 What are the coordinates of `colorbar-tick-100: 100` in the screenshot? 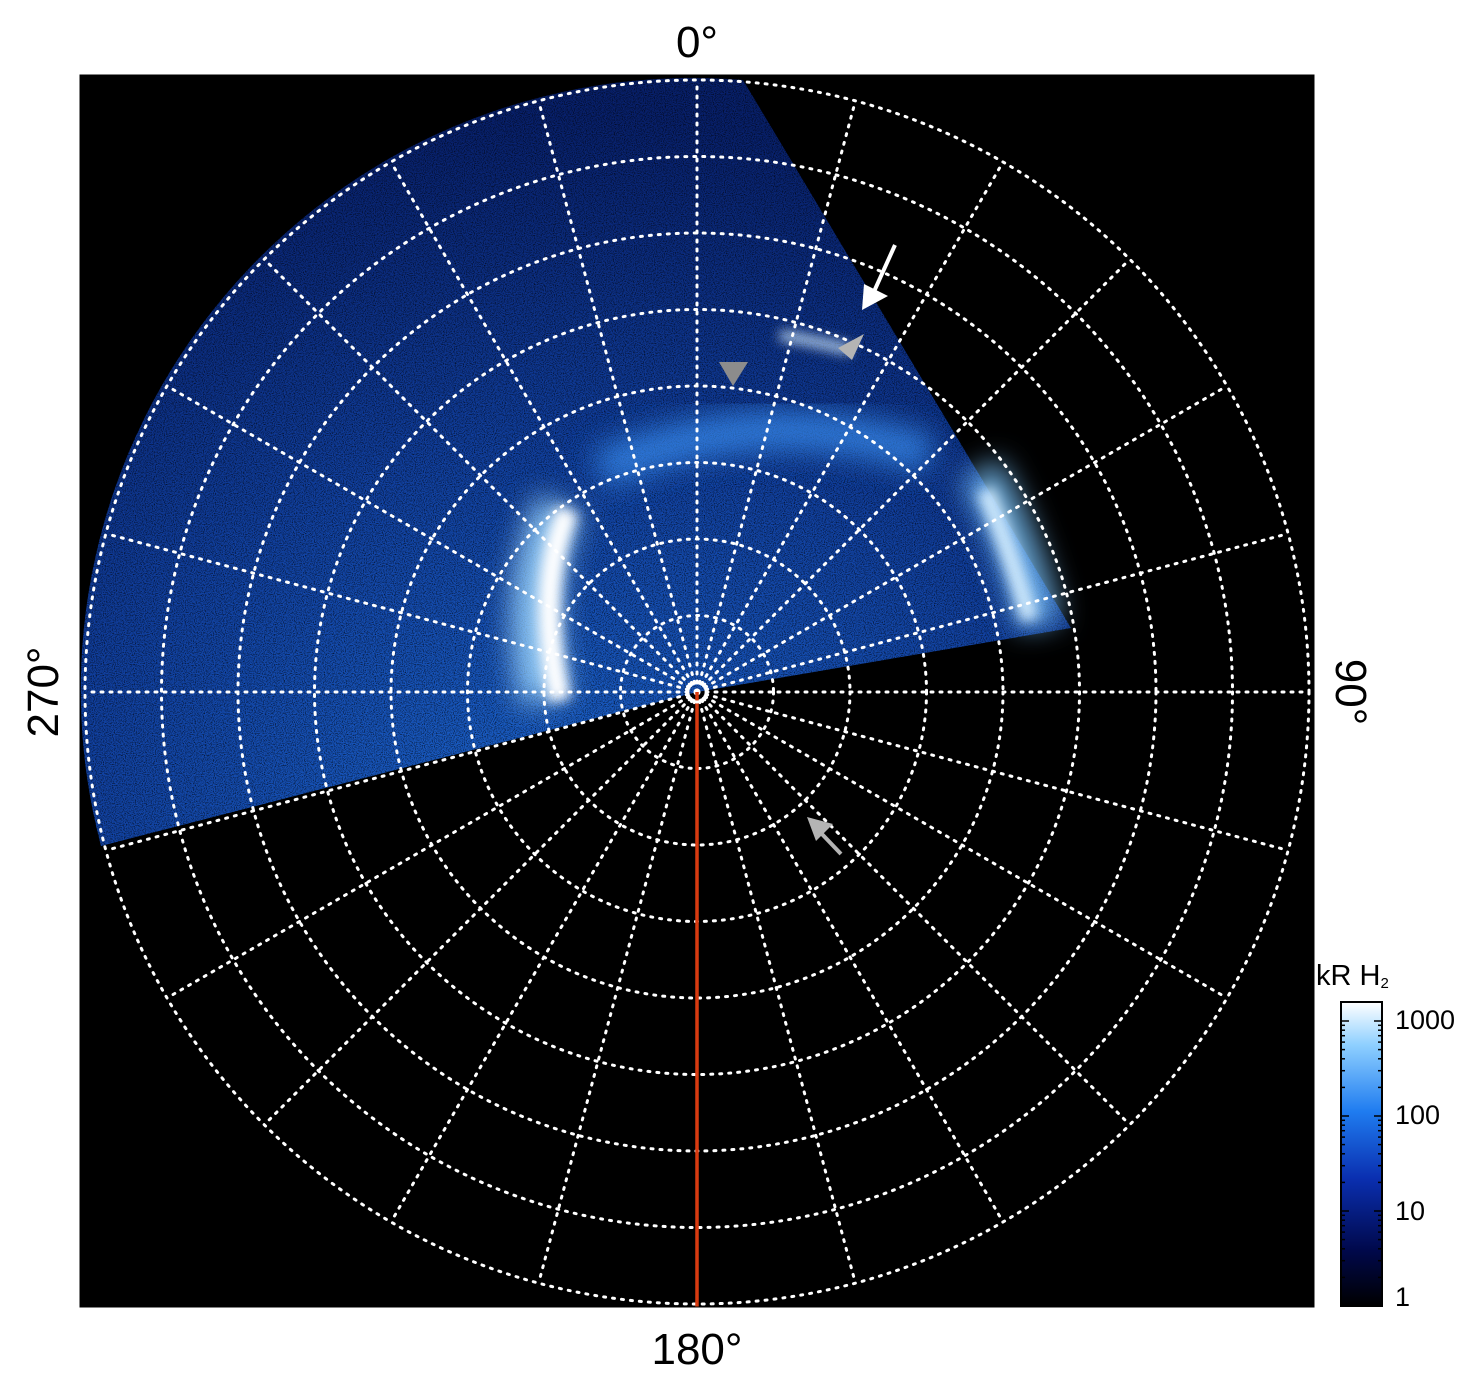 It's located at (1417, 1115).